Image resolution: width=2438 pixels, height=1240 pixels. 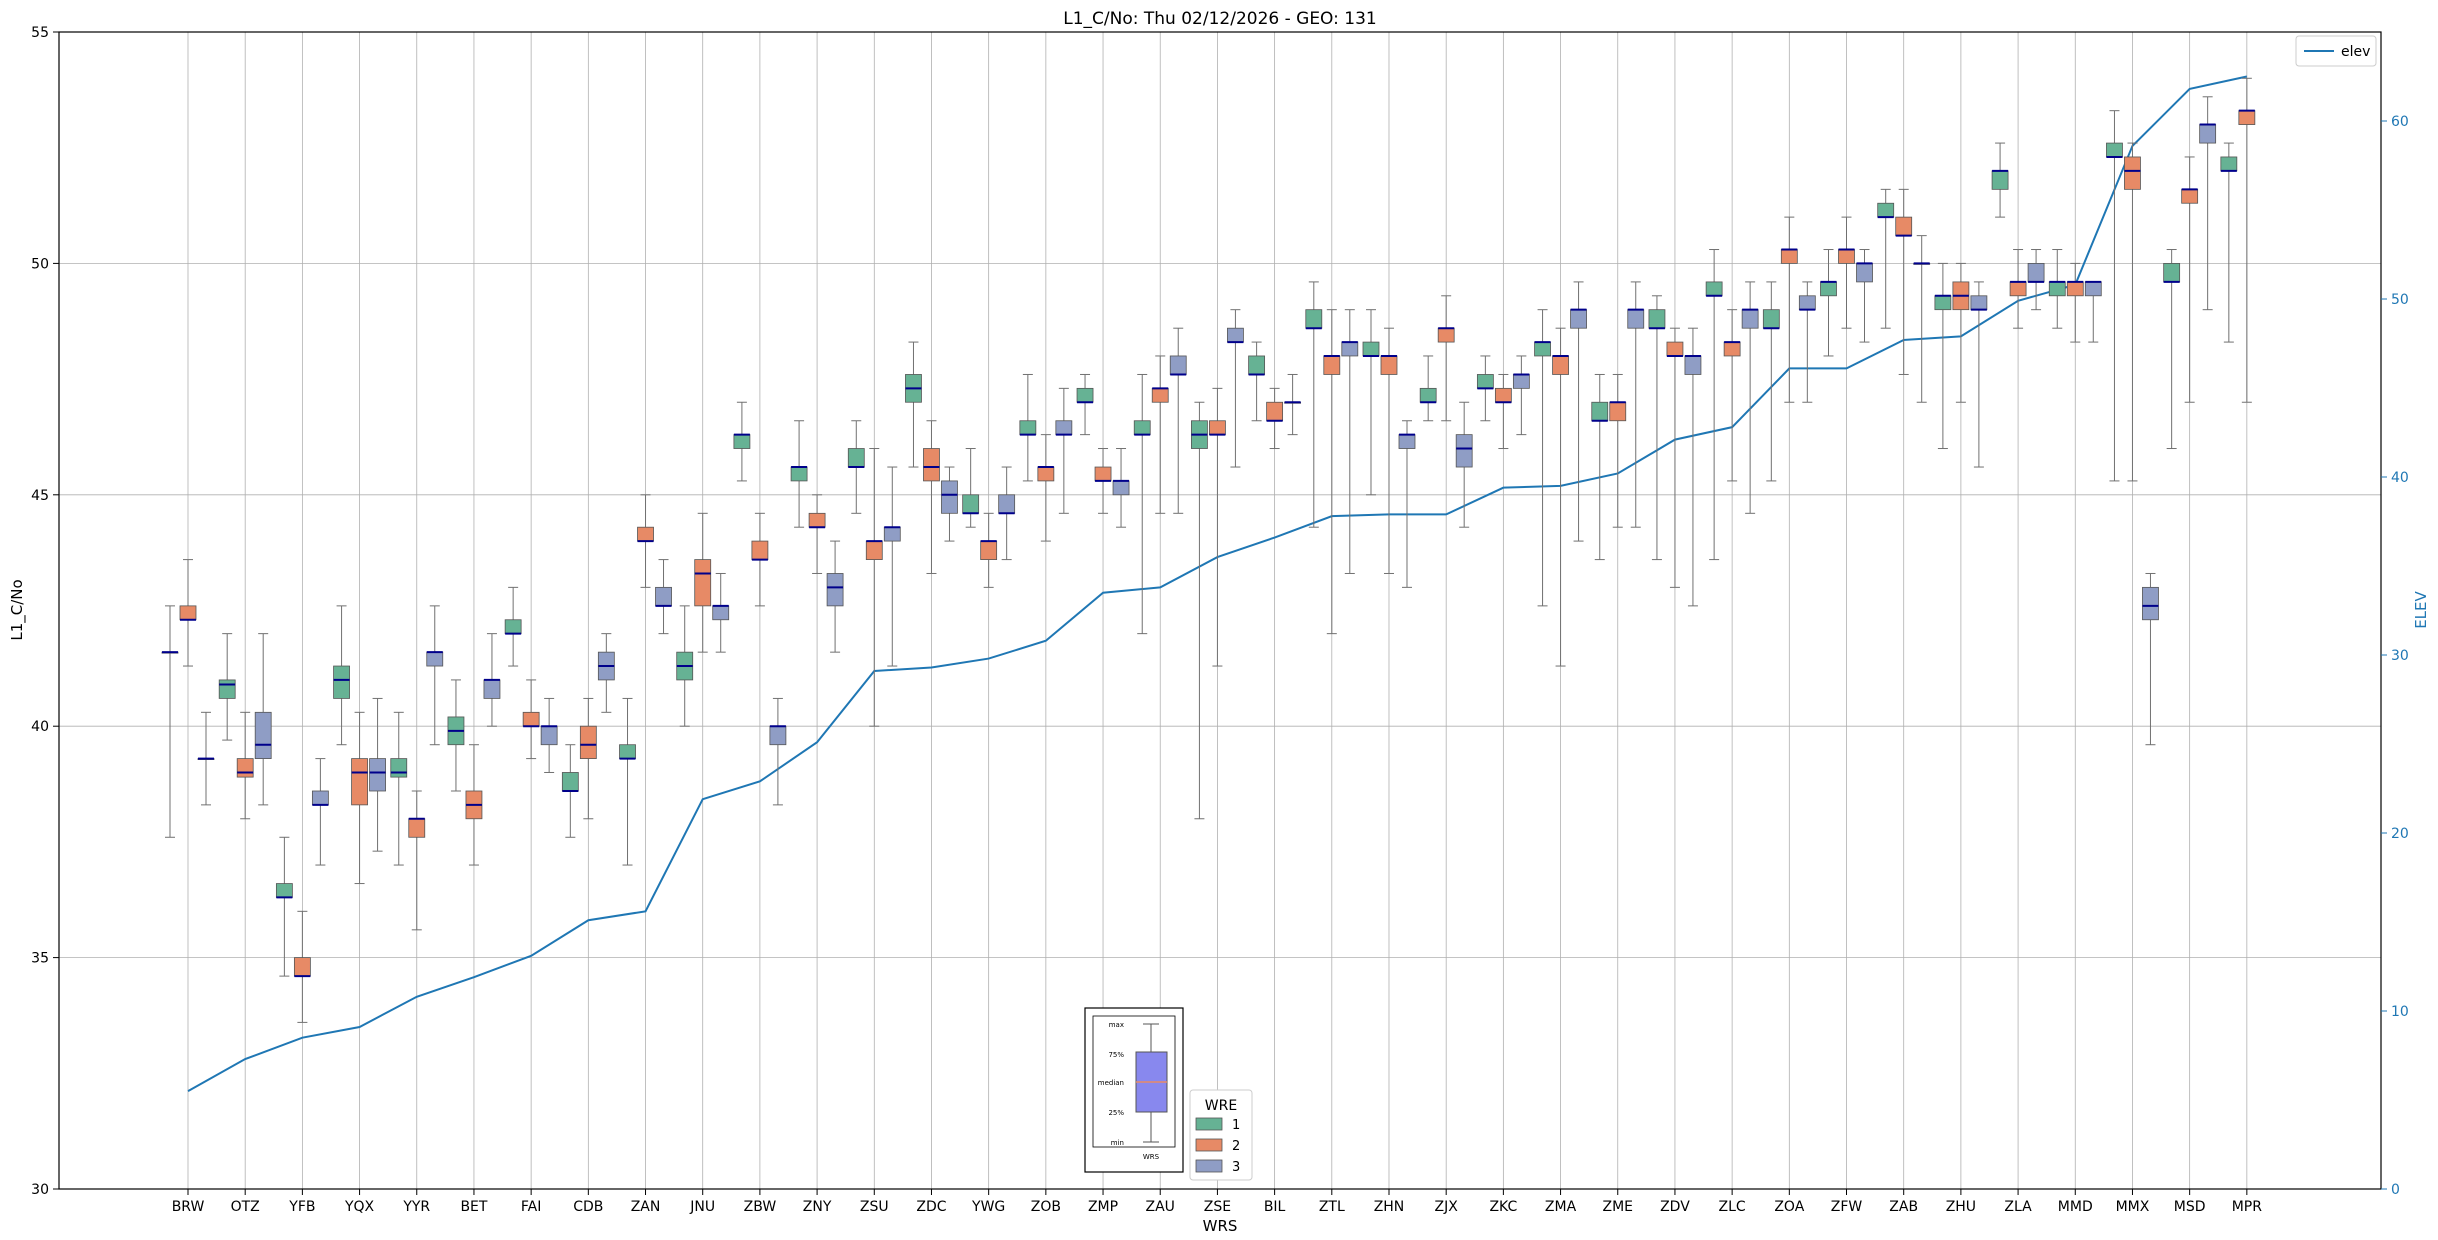 I want to click on box-MSD-wre1, so click(x=2172, y=349).